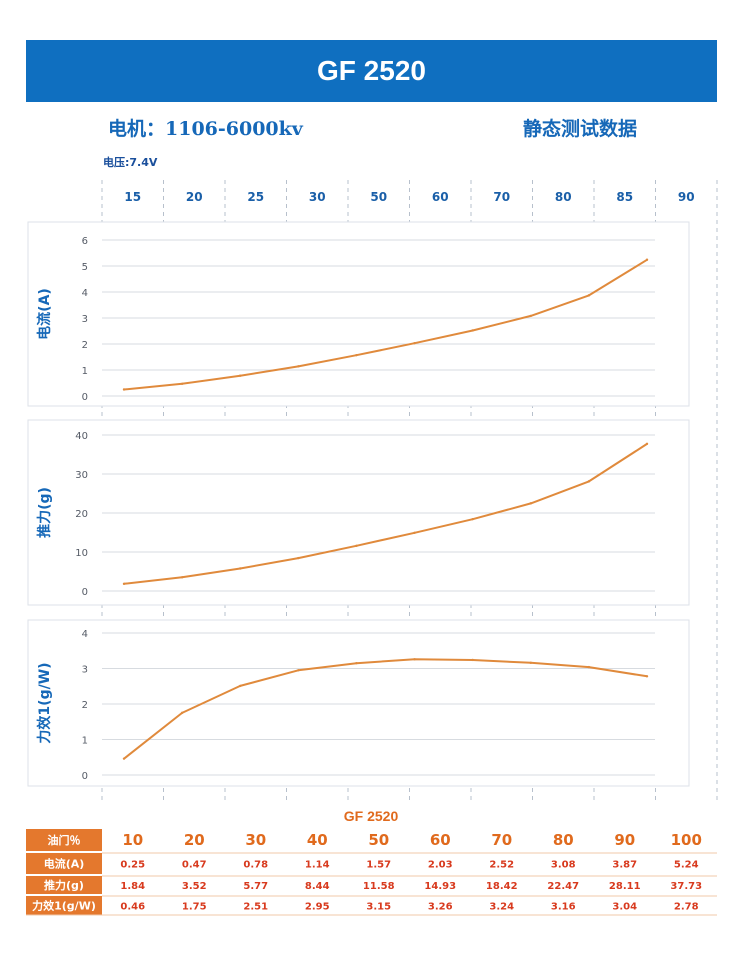  What do you see at coordinates (255, 197) in the screenshot?
I see `top-axis-label: 25` at bounding box center [255, 197].